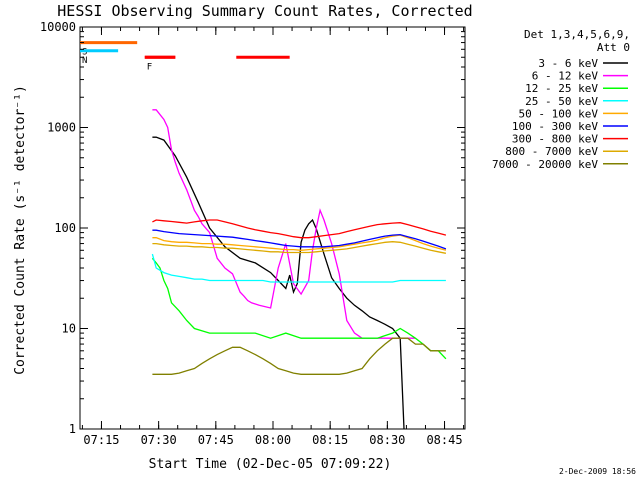 The height and width of the screenshot is (480, 640). Describe the element at coordinates (561, 101) in the screenshot. I see `legend-entry-label: 25 - 50 keV` at that location.